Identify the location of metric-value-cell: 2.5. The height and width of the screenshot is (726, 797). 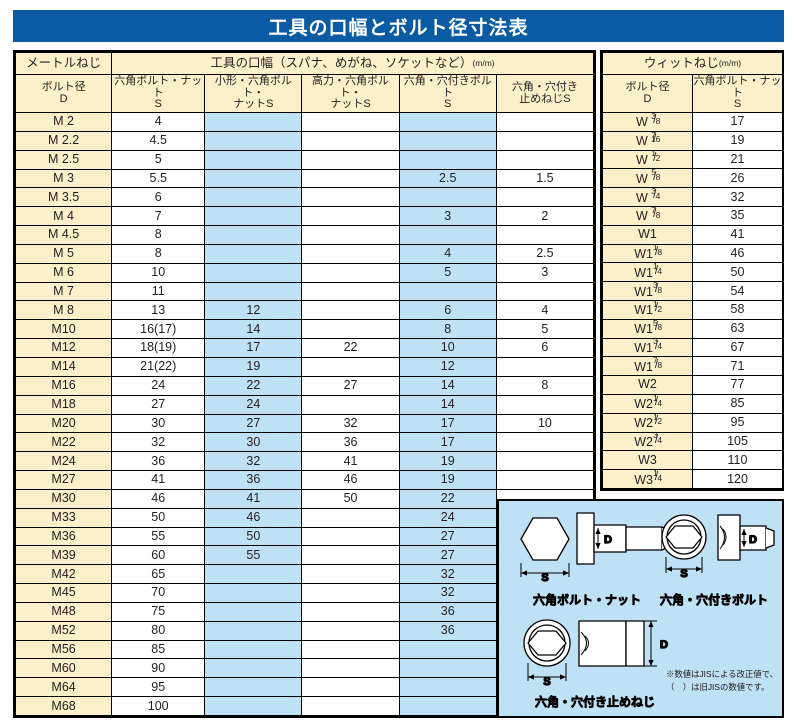
(447, 178).